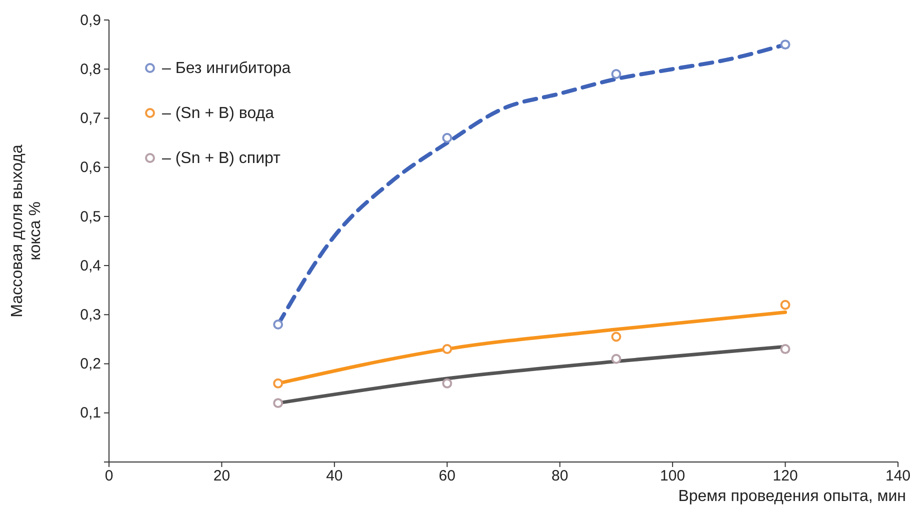  Describe the element at coordinates (90, 217) in the screenshot. I see `y-tick-label: 0,5` at that location.